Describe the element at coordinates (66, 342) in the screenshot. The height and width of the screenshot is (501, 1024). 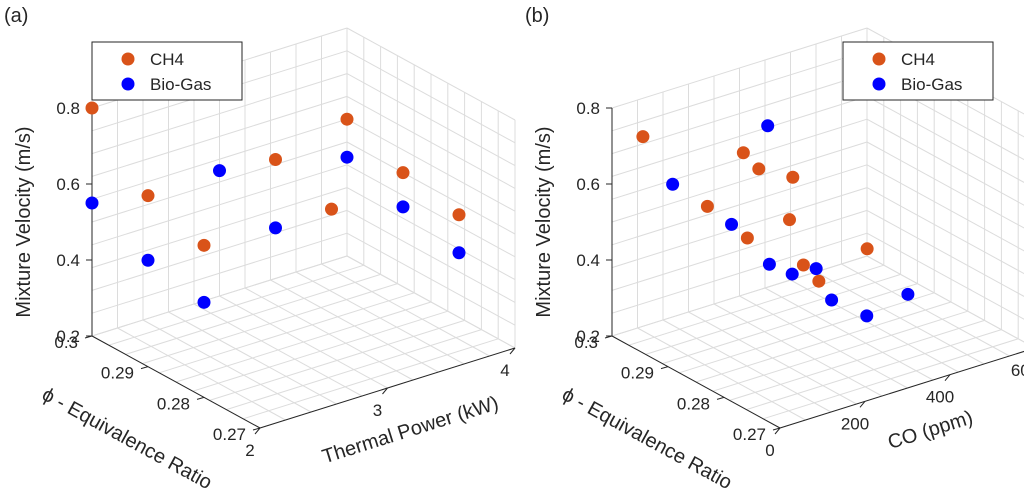
I see `y-tick-label: 0.3` at that location.